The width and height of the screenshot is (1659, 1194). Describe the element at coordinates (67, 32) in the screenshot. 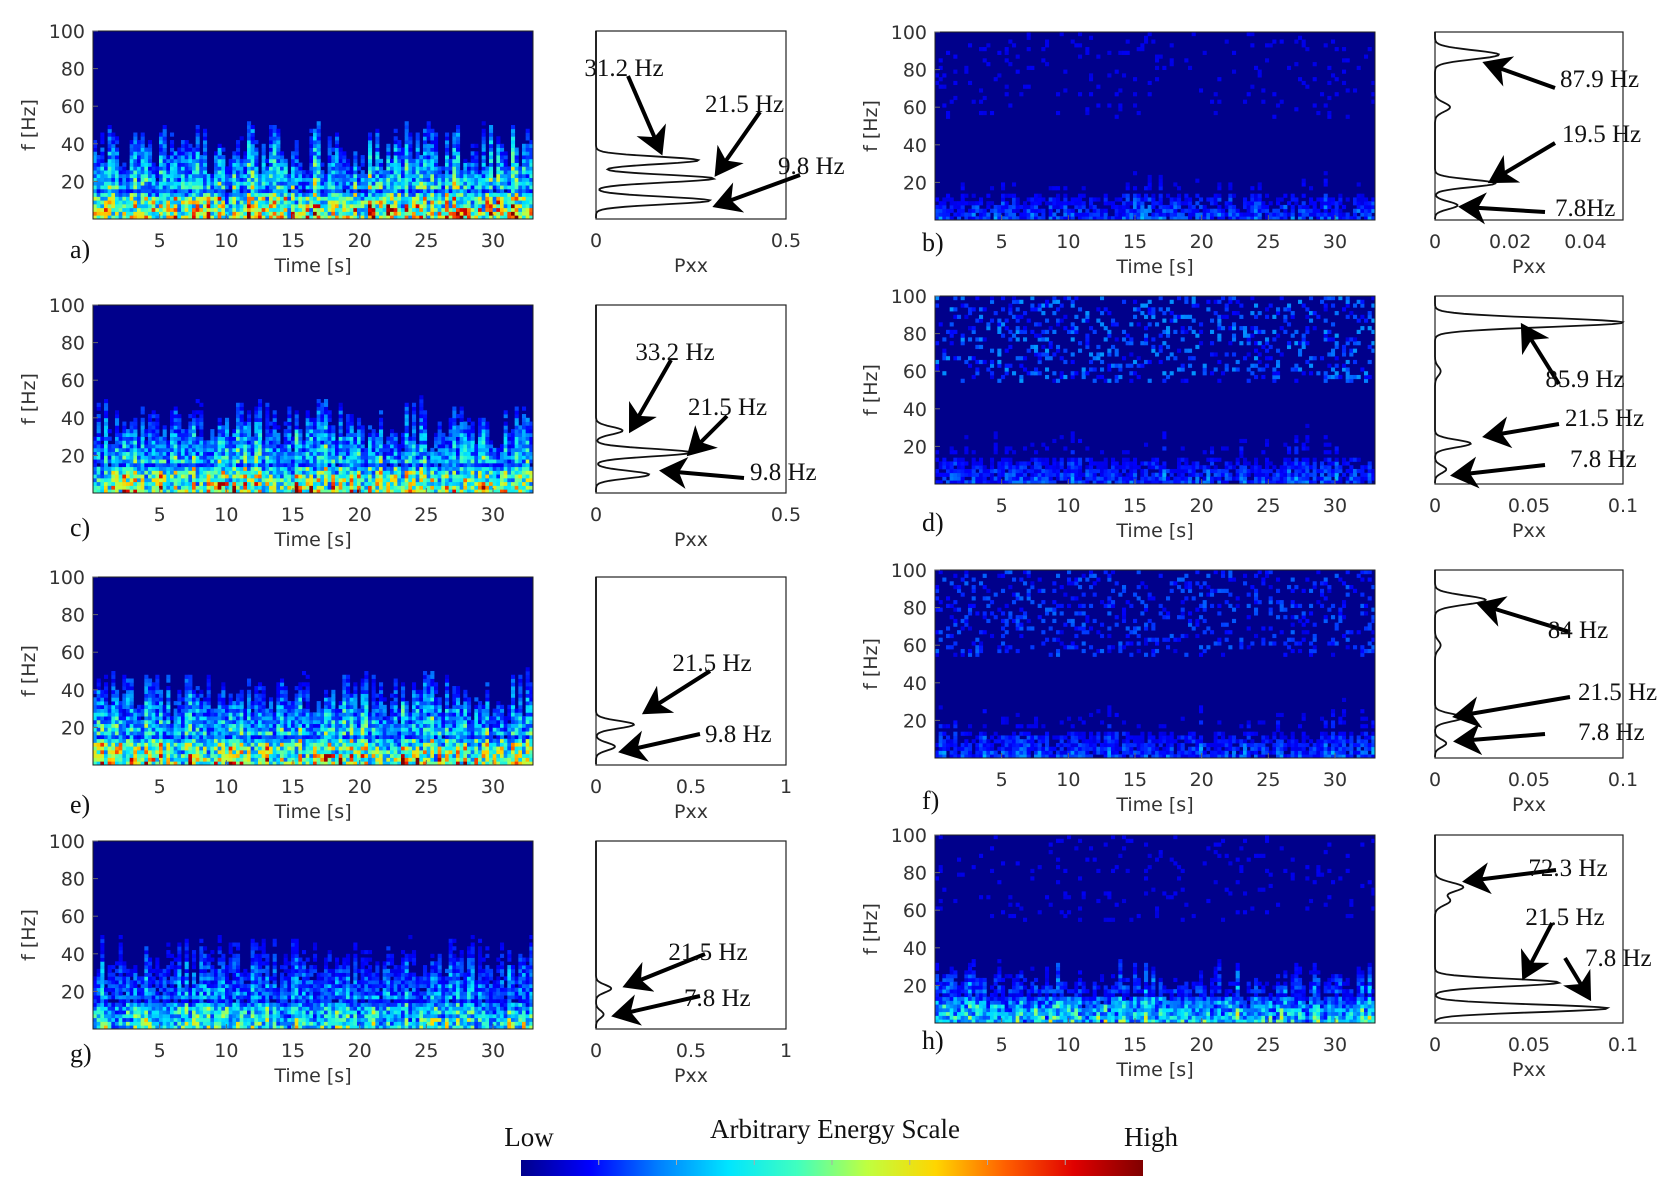

I see `y-tick-label: 100` at that location.